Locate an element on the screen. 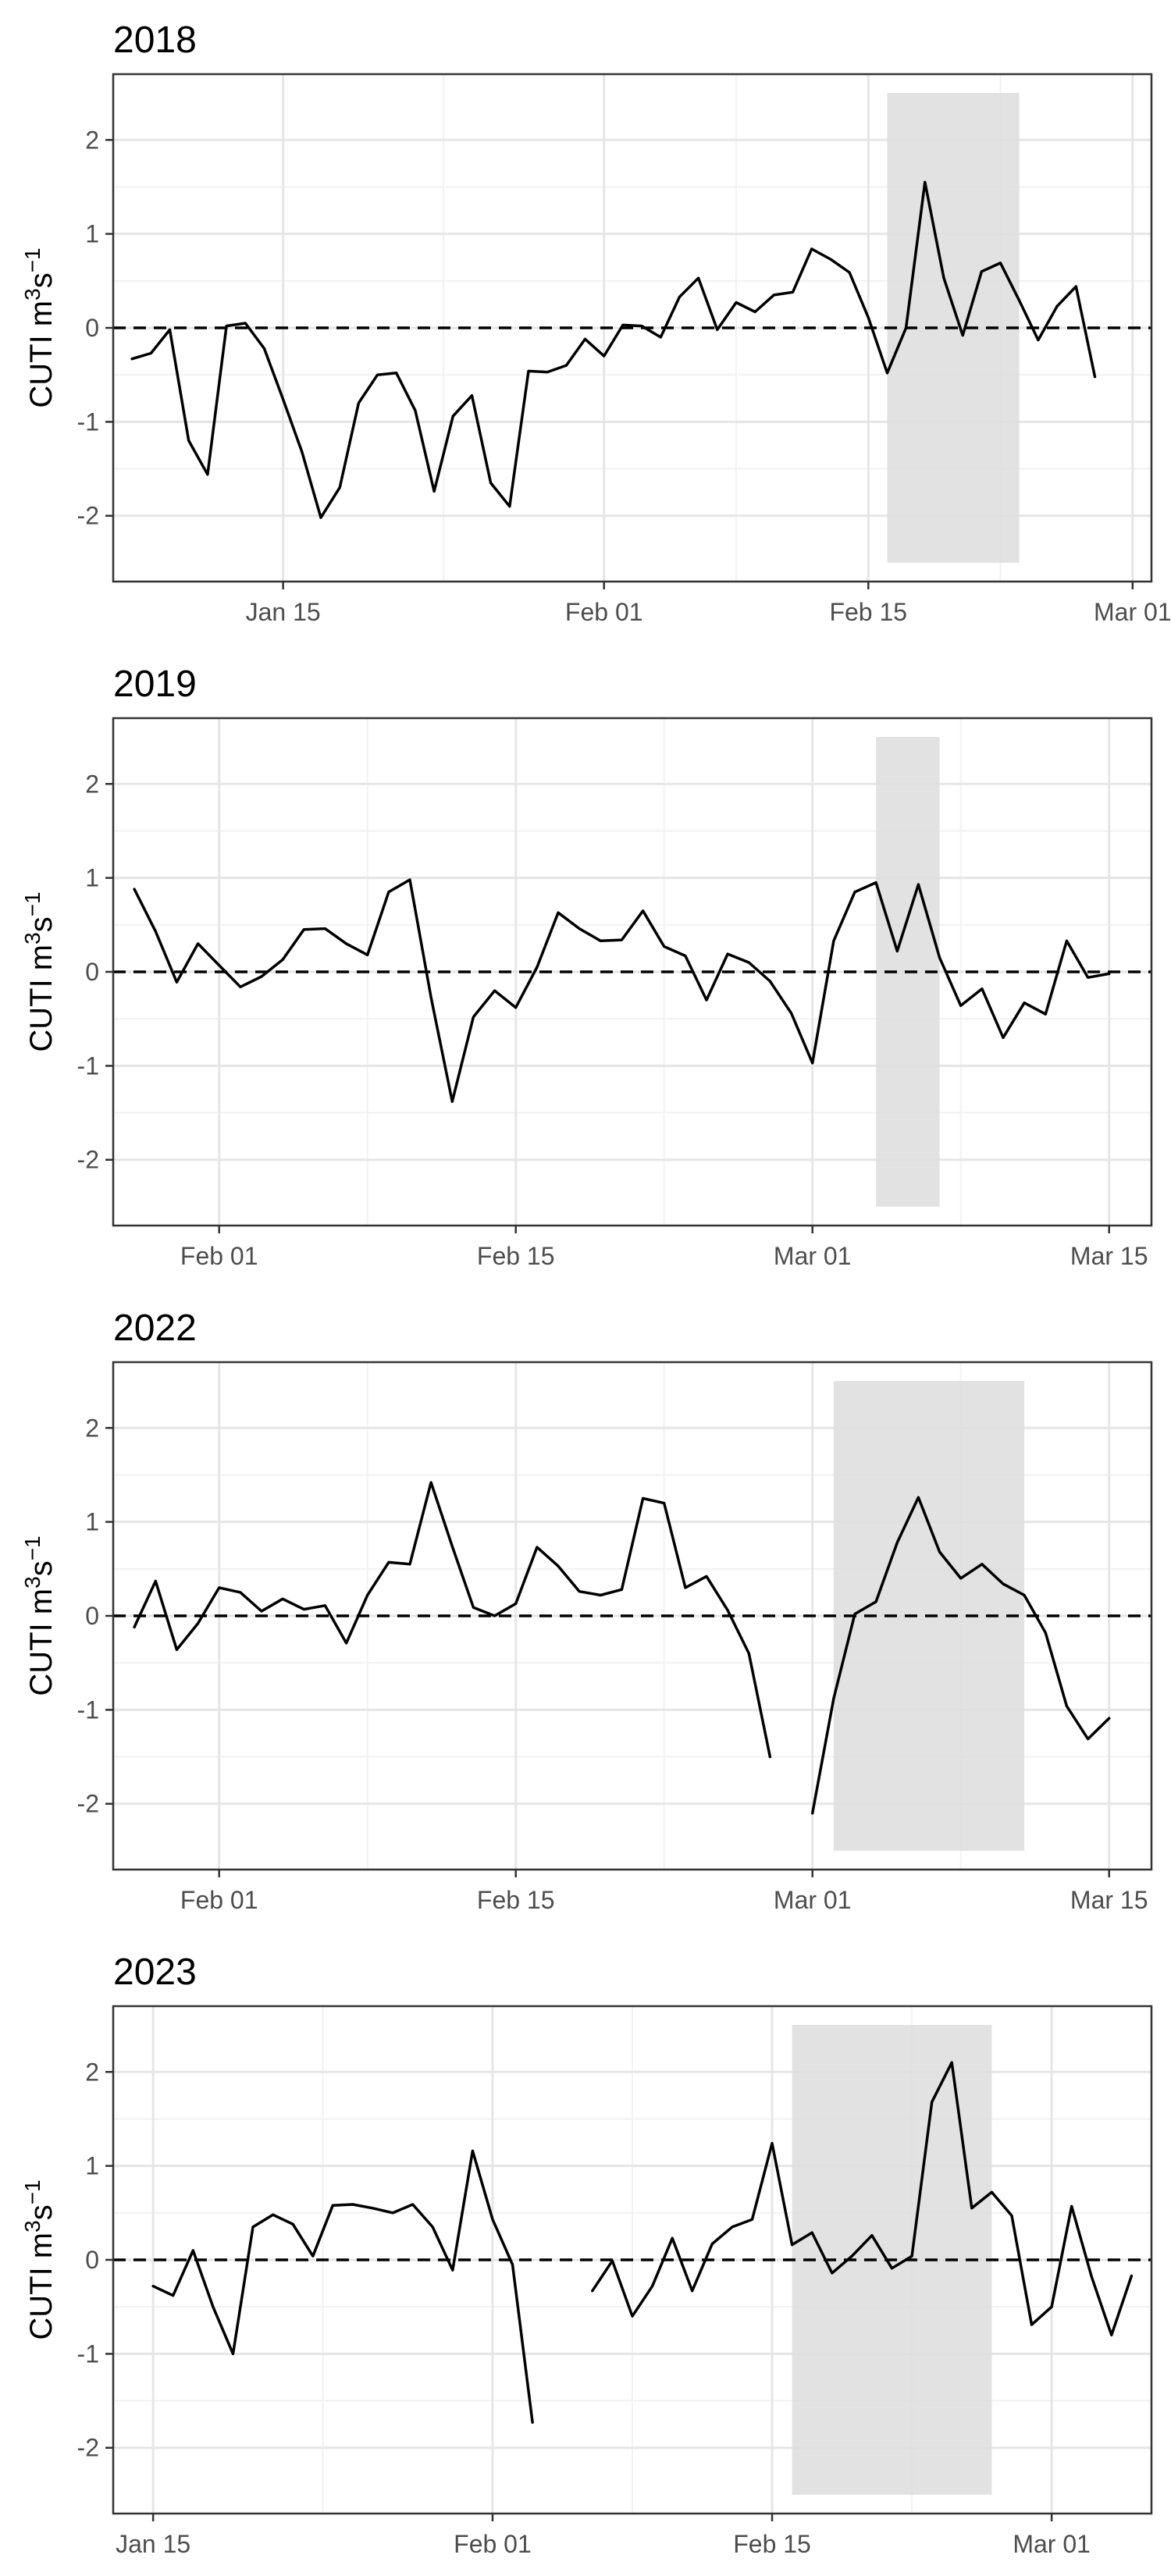 The image size is (1171, 2576). y-tick-label: -2 is located at coordinates (88, 1160).